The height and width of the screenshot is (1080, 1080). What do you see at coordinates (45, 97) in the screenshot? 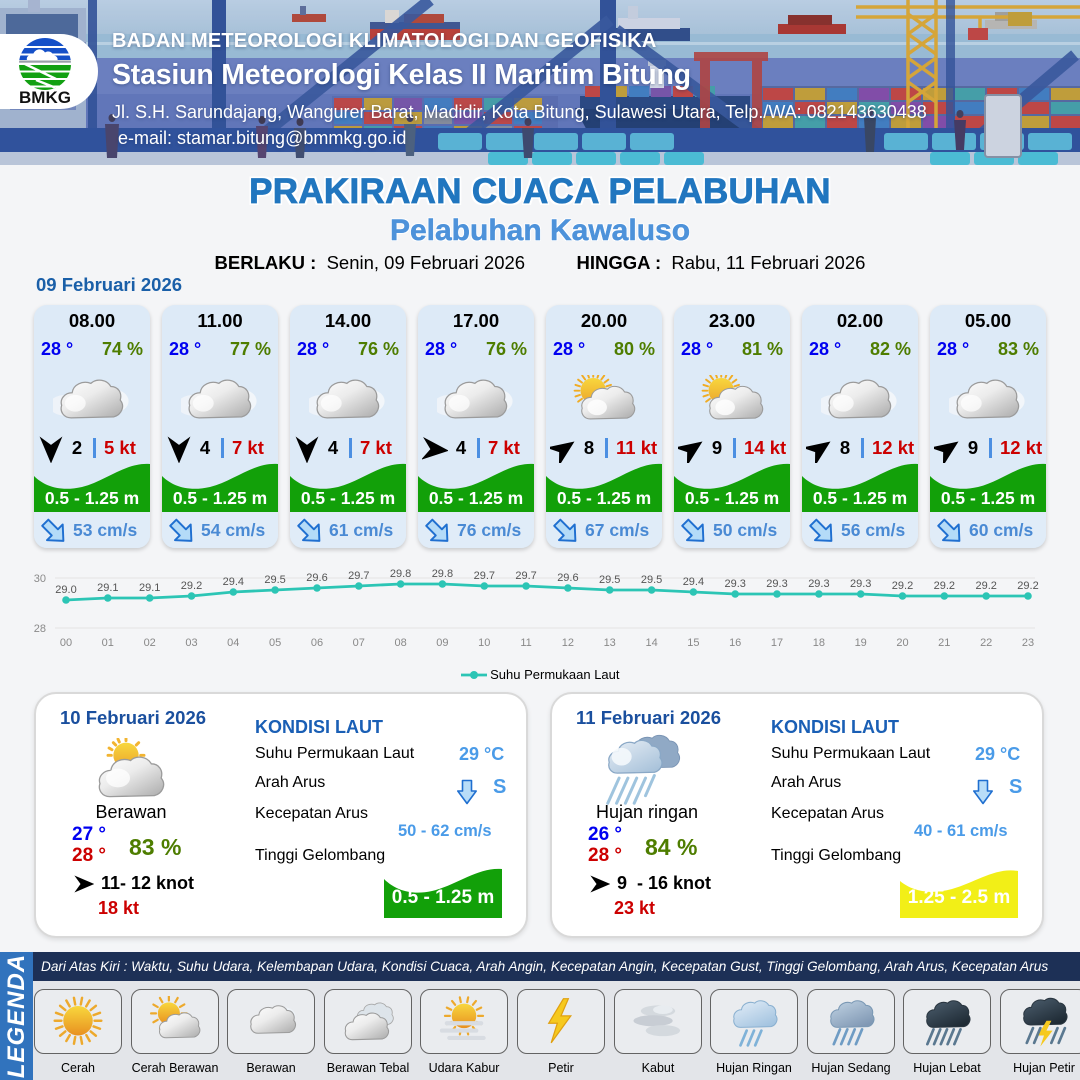
I see `svg-text: BMKG` at bounding box center [45, 97].